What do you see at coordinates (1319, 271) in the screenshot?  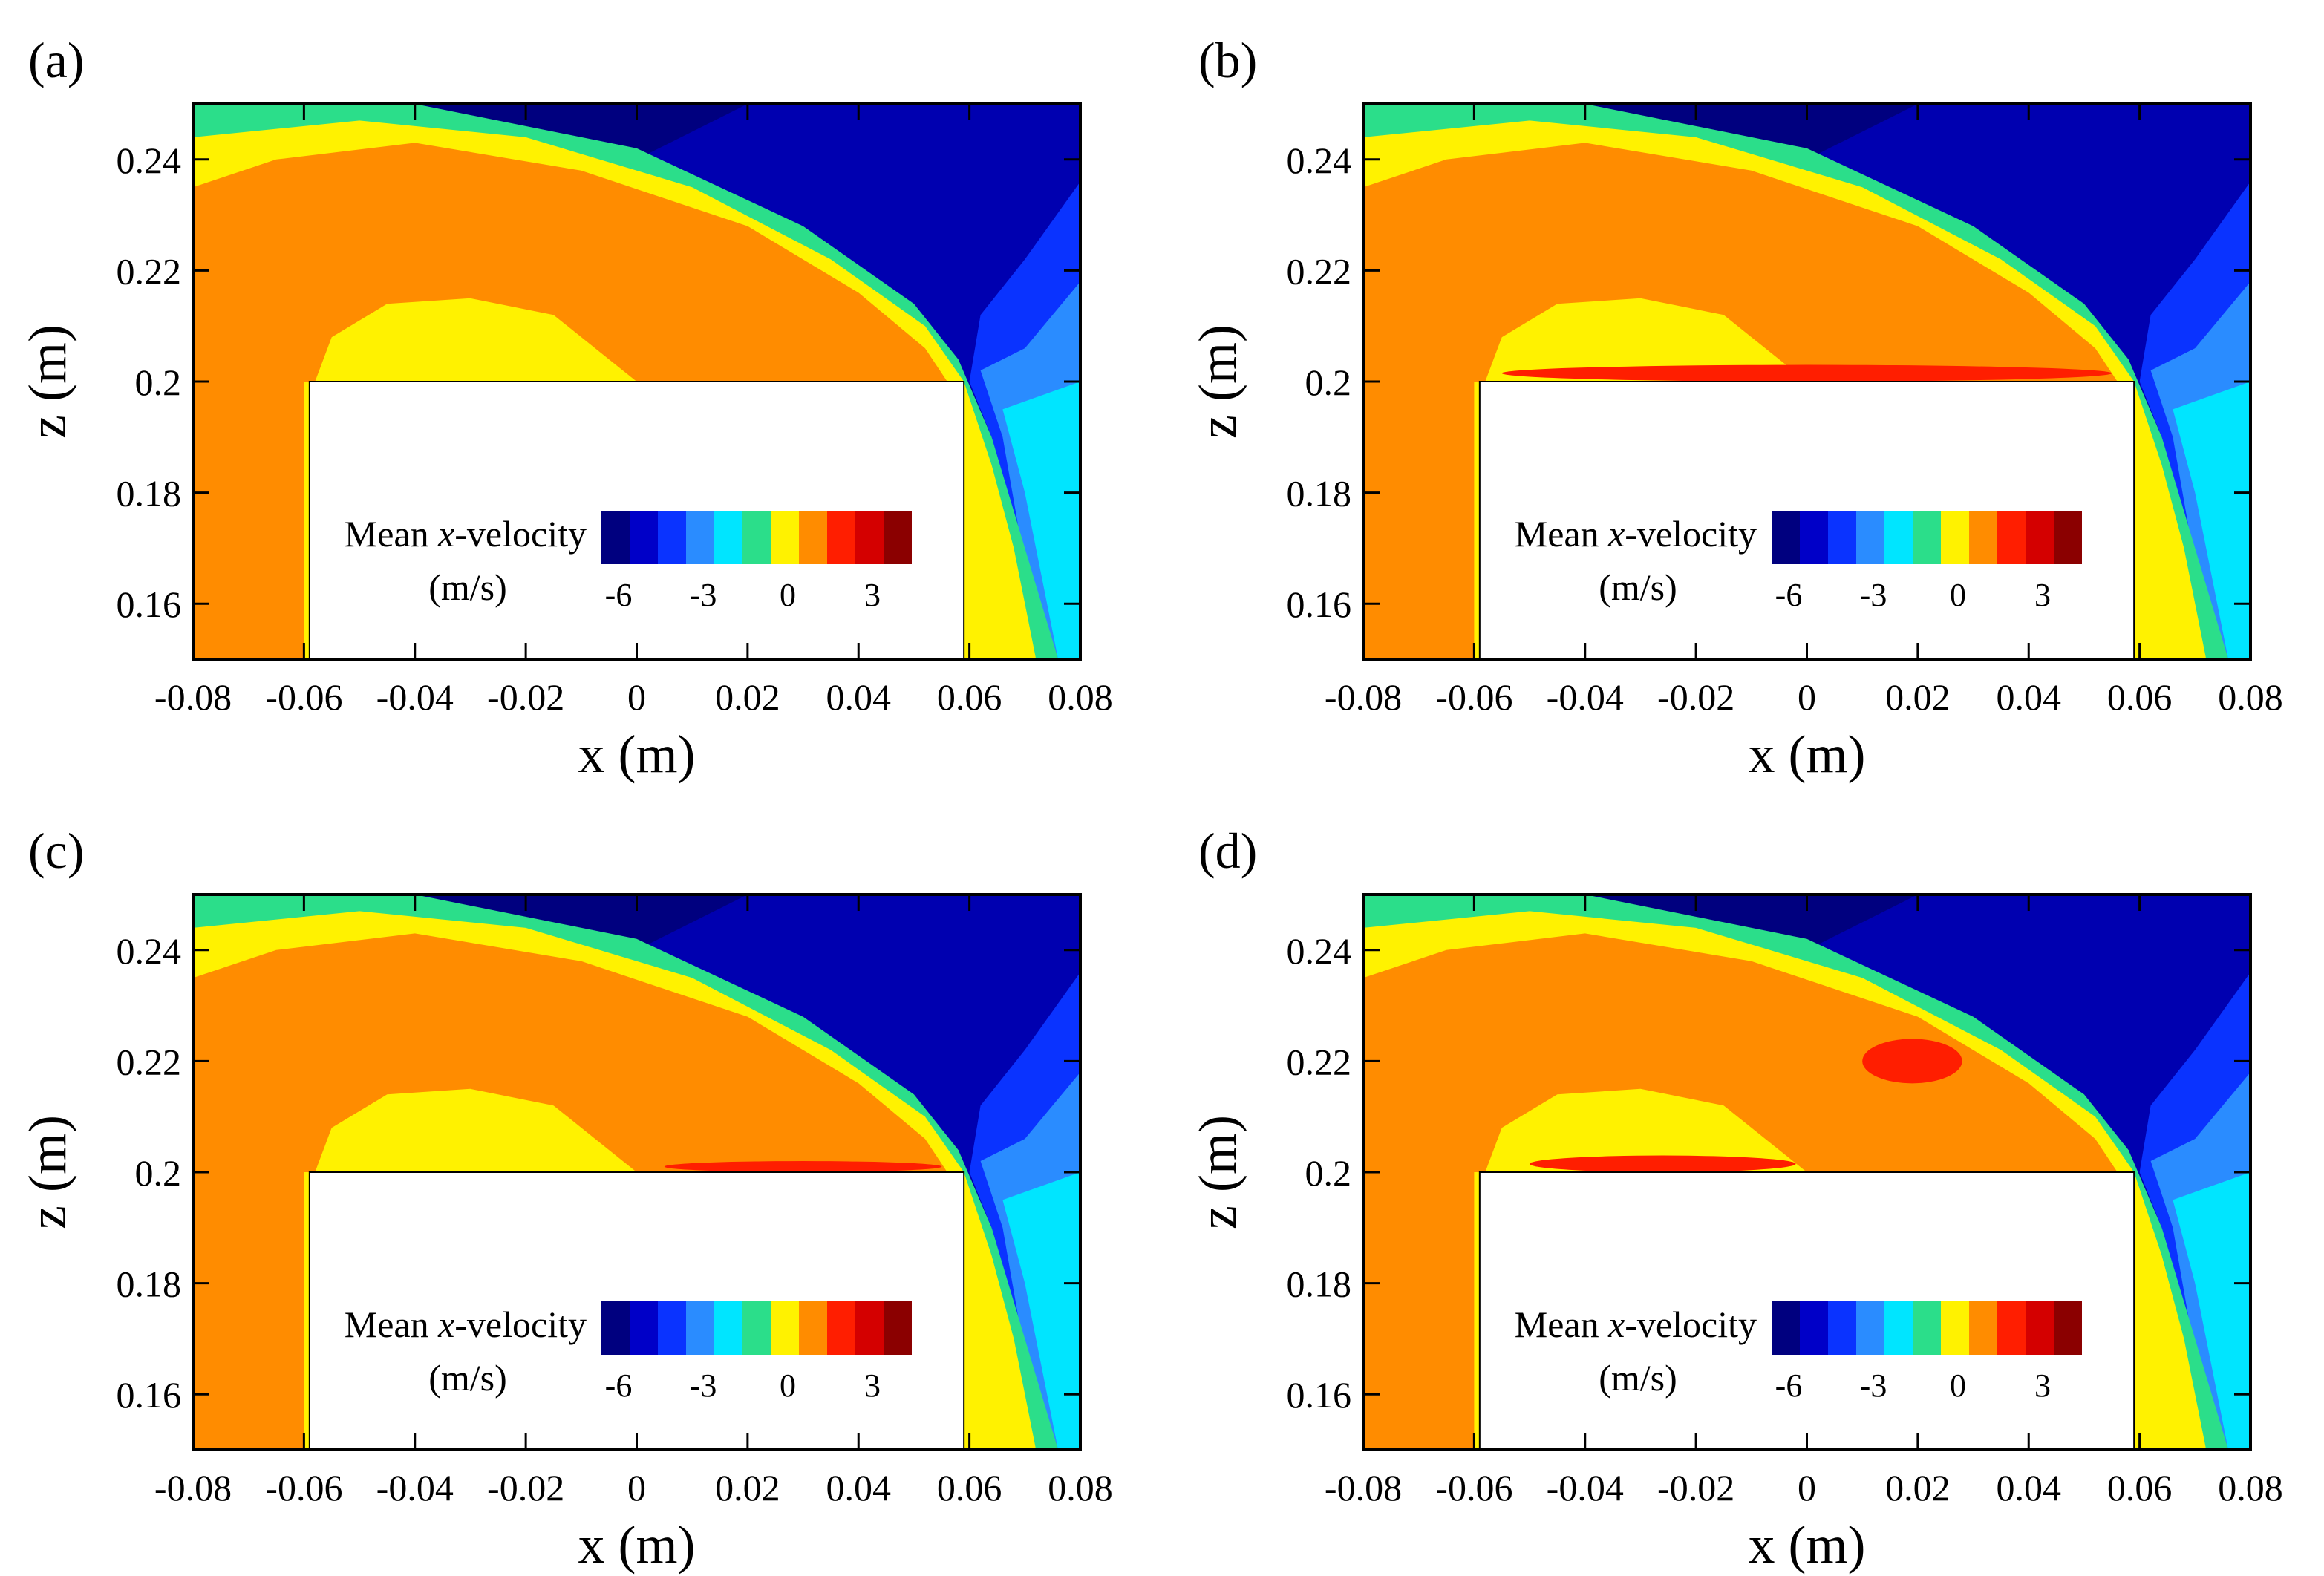 I see `y-tick-label: 0.22` at bounding box center [1319, 271].